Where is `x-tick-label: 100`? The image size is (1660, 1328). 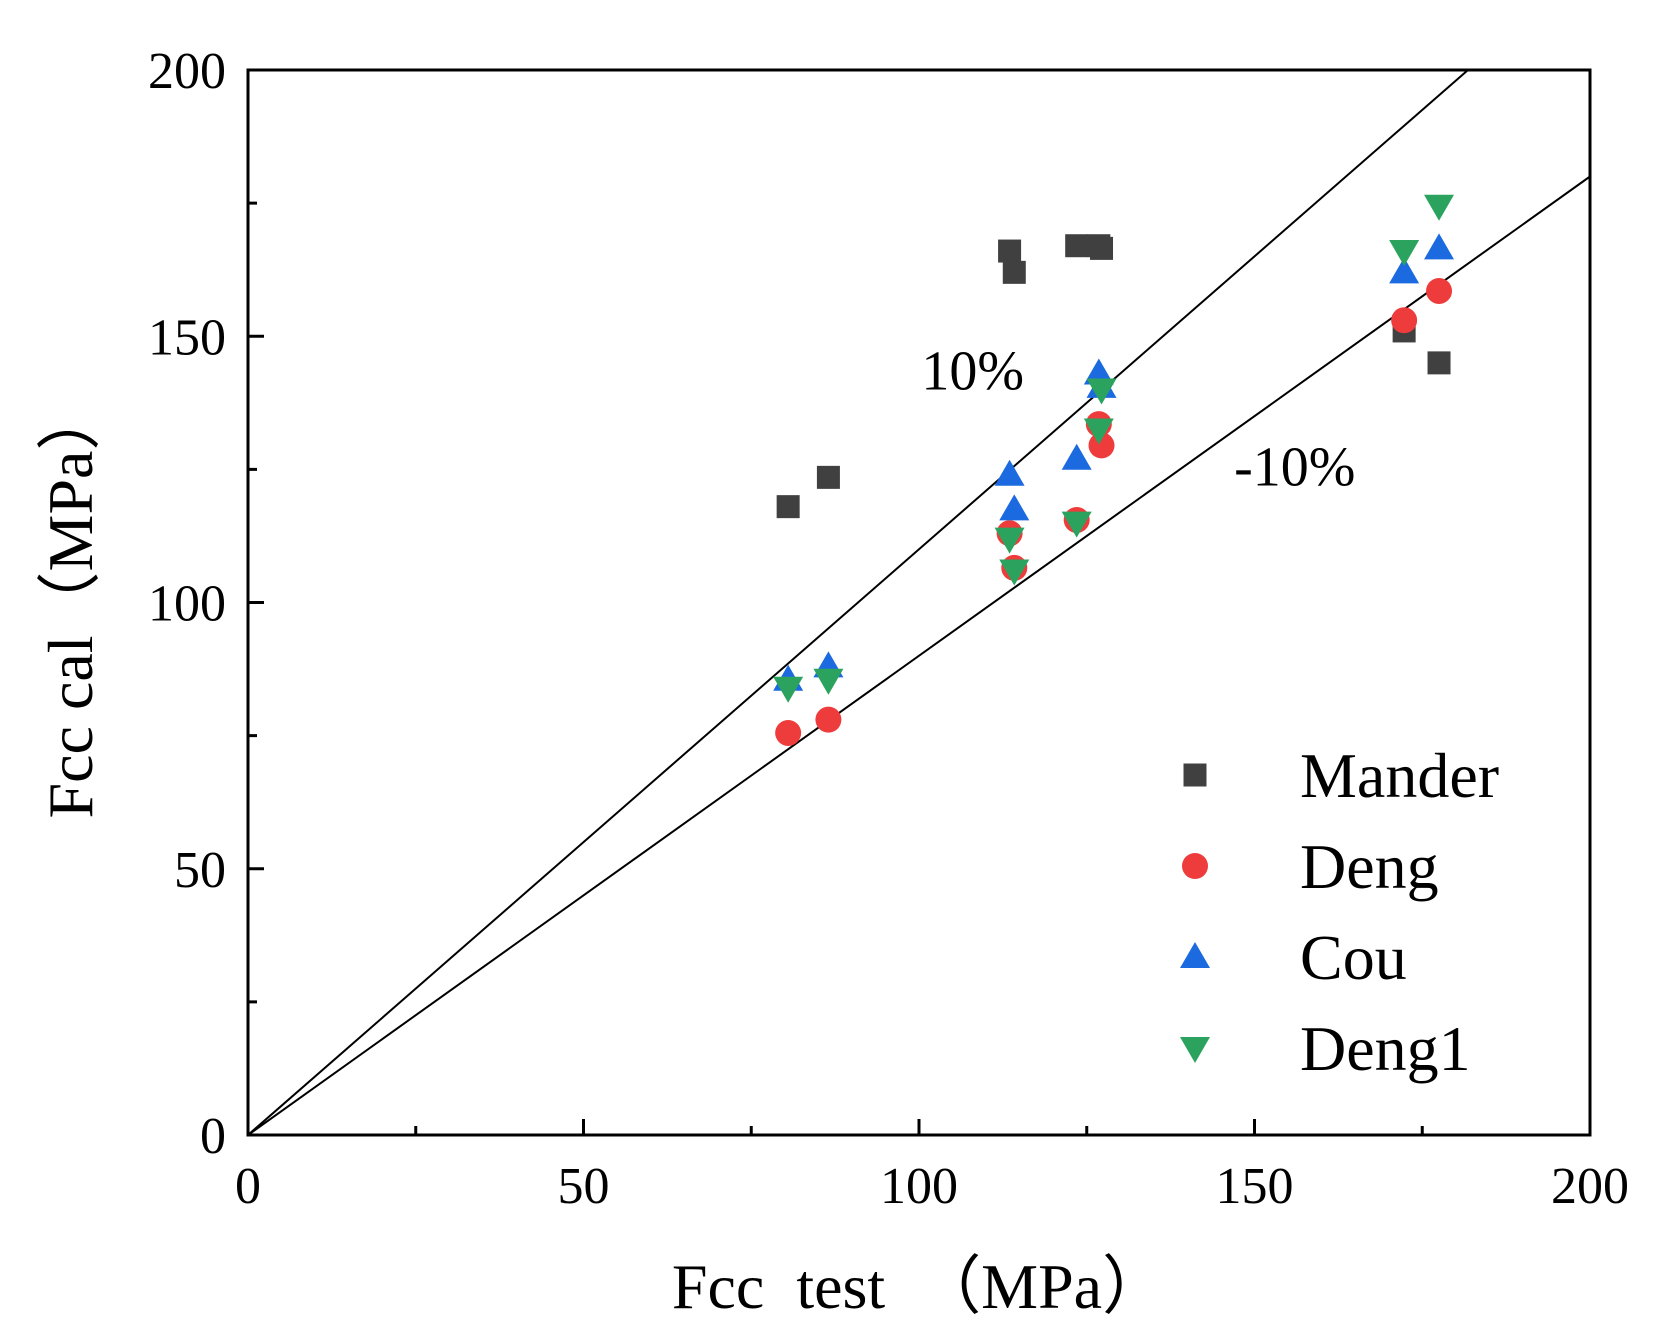
x-tick-label: 100 is located at coordinates (919, 1186).